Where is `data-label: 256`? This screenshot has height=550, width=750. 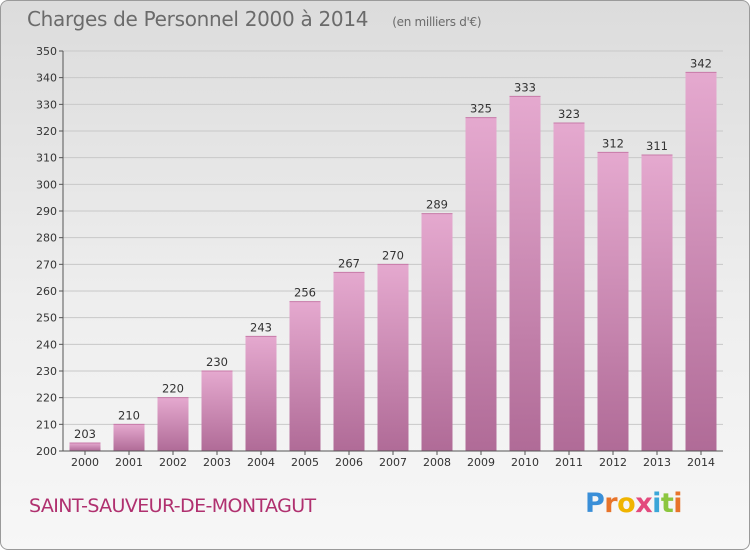
data-label: 256 is located at coordinates (305, 293).